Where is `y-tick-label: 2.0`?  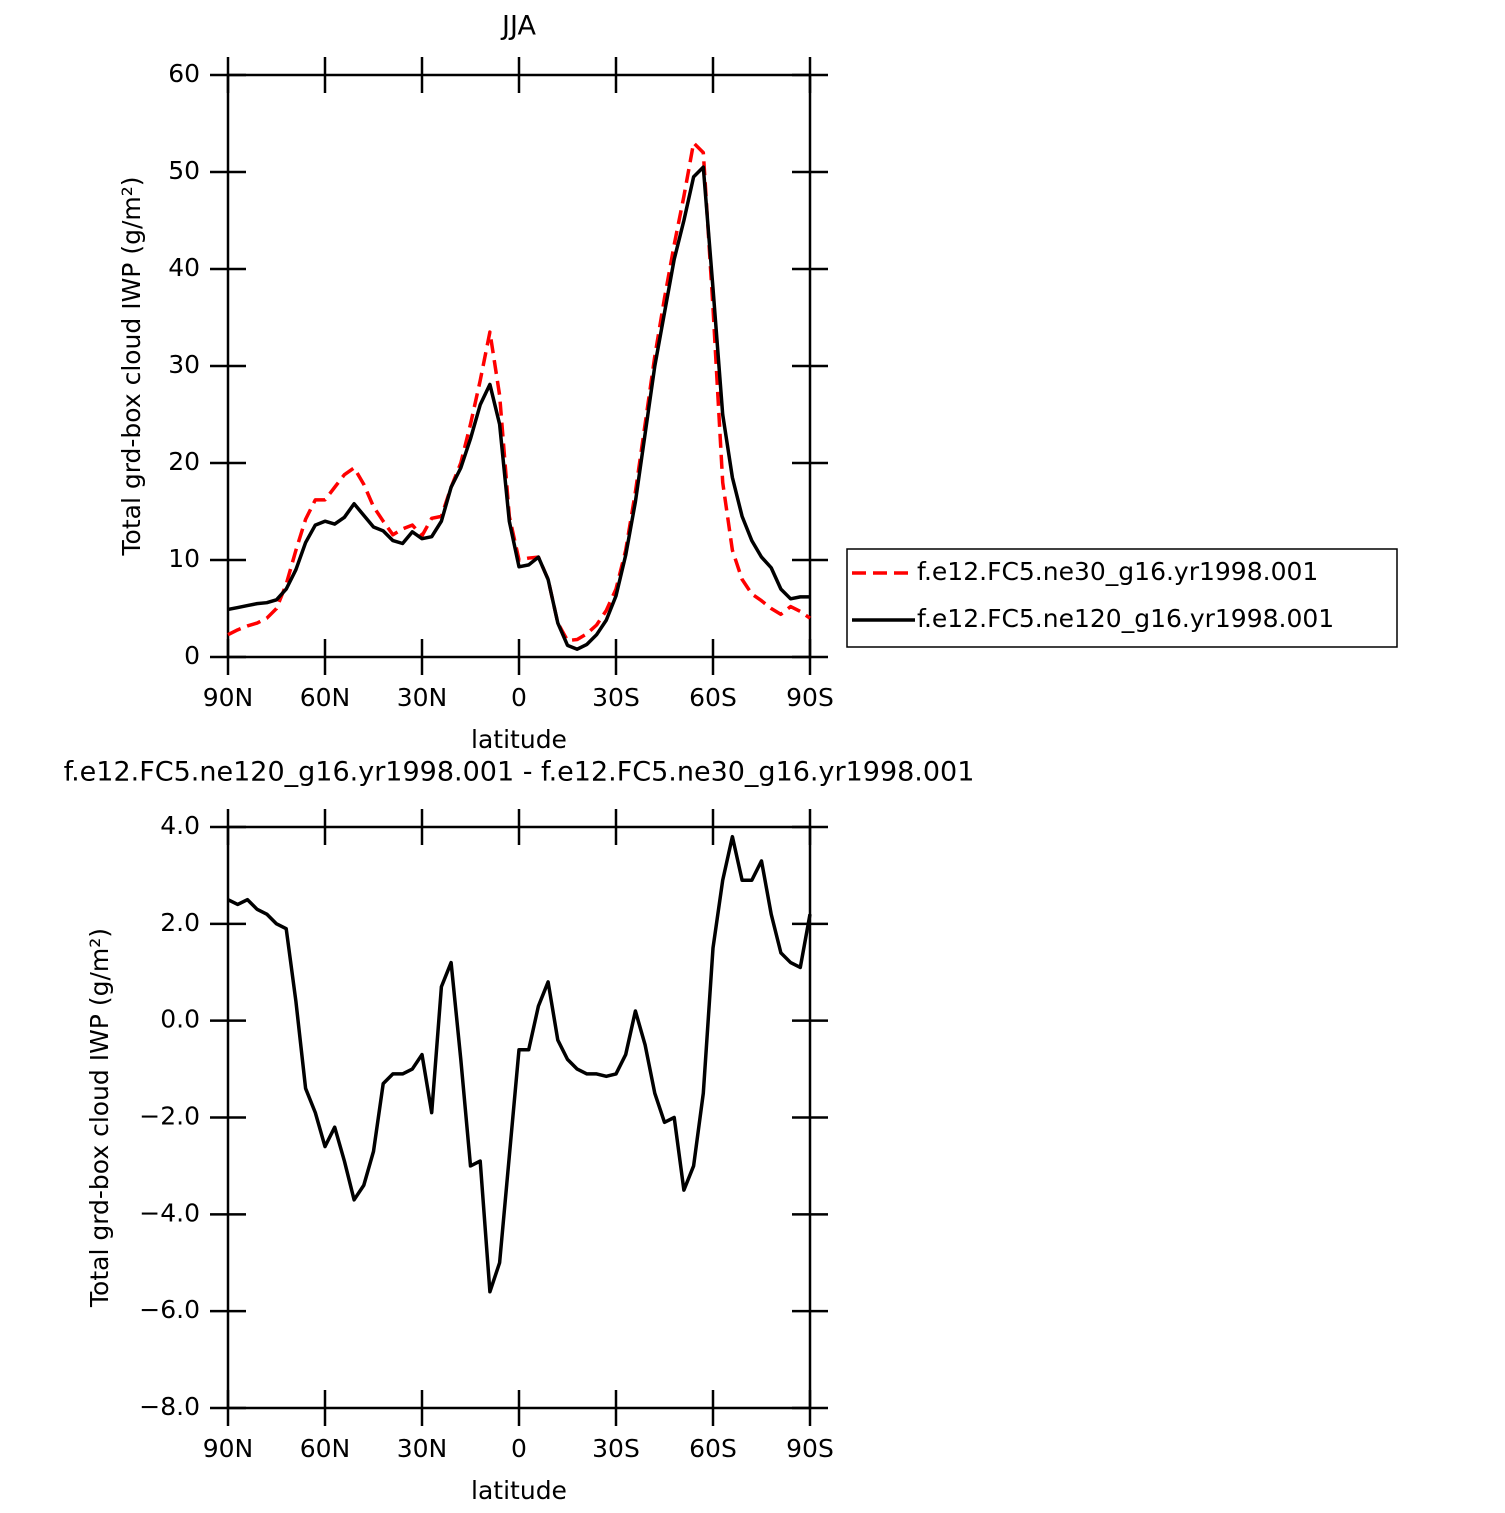
y-tick-label: 2.0 is located at coordinates (180, 922).